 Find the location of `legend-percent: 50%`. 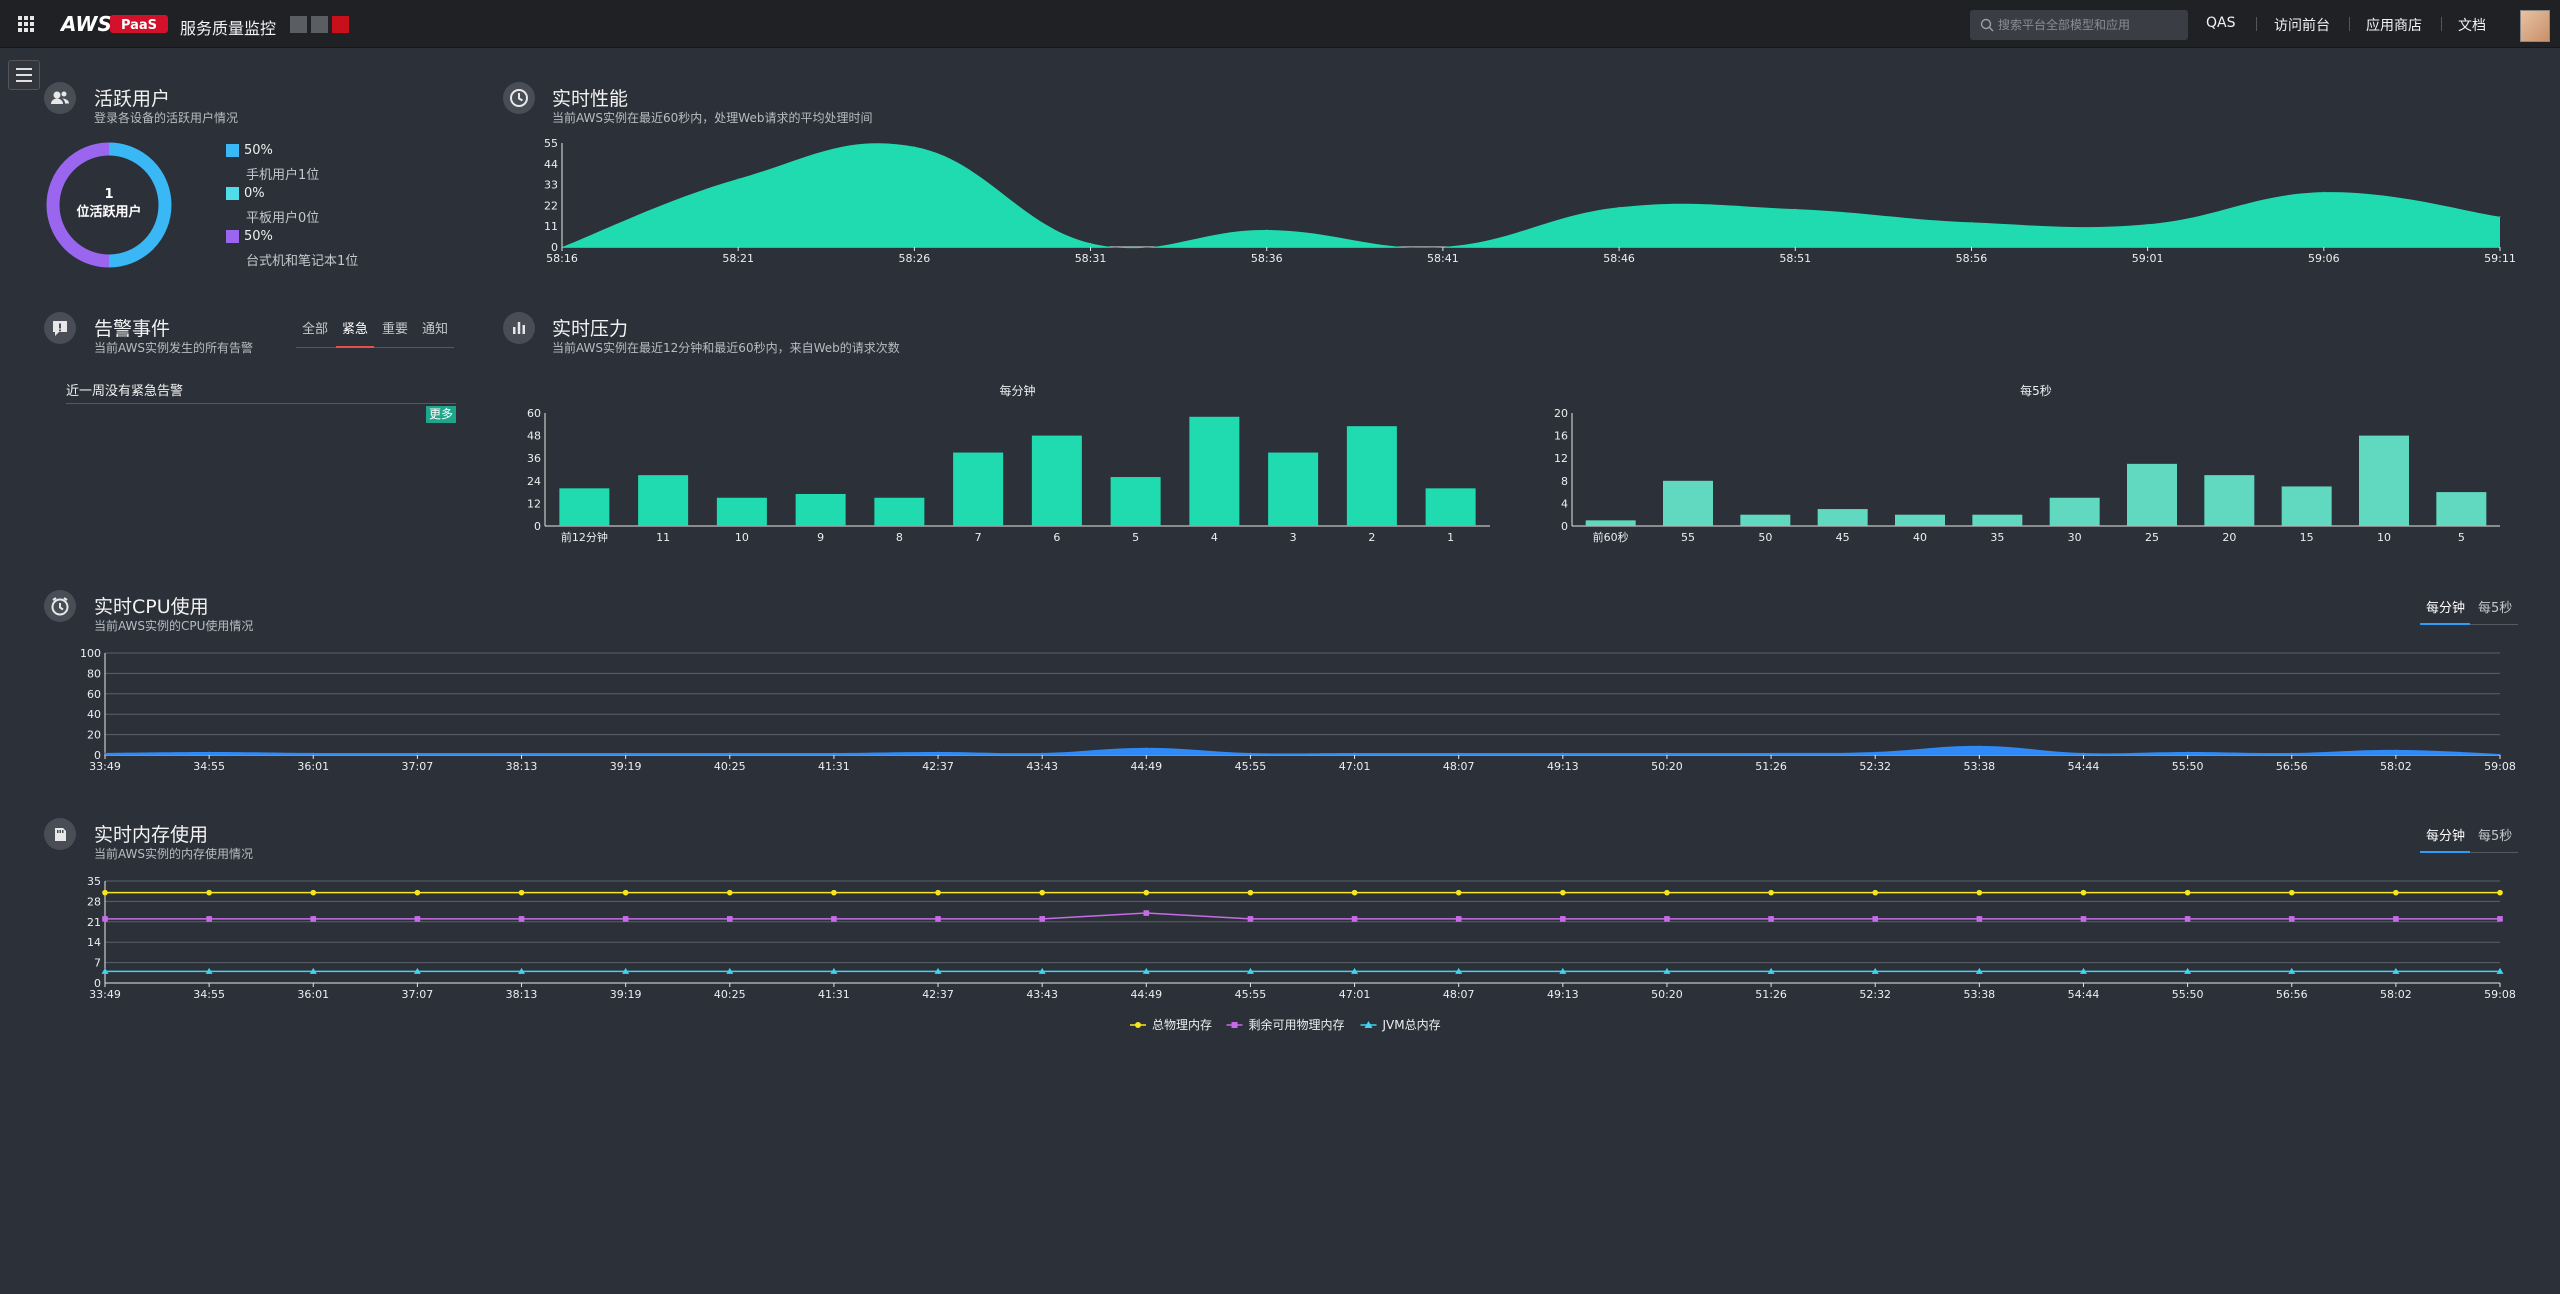

legend-percent: 50% is located at coordinates (258, 150).